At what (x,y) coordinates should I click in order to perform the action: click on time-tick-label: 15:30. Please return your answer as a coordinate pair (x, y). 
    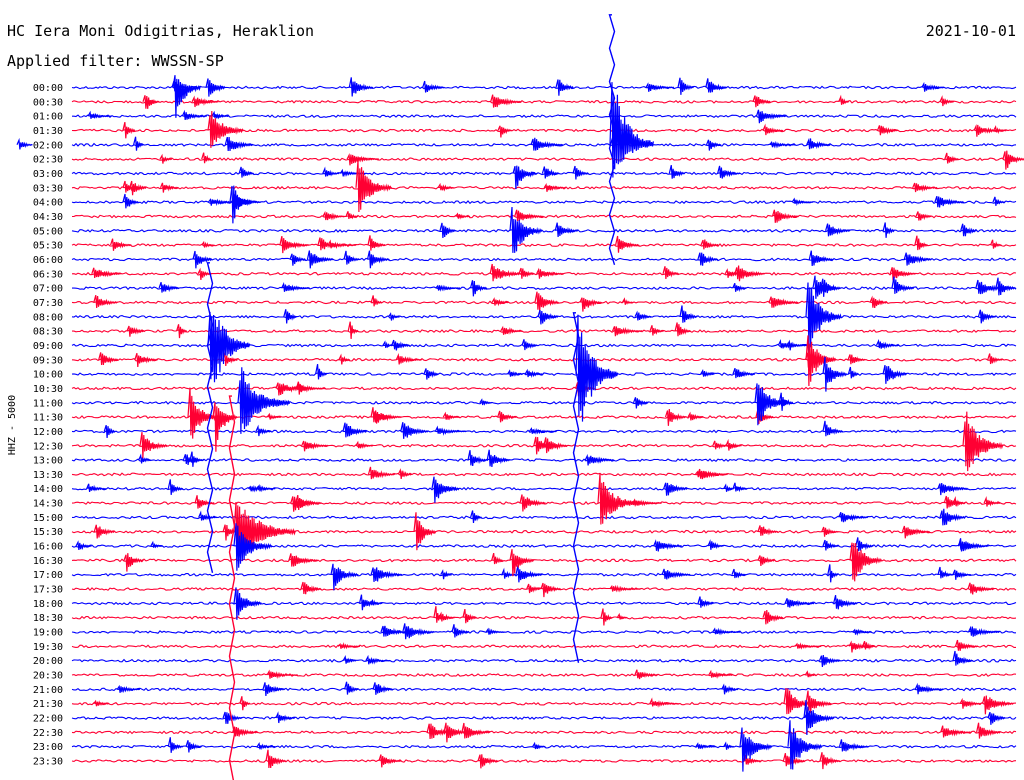
    Looking at the image, I should click on (48, 532).